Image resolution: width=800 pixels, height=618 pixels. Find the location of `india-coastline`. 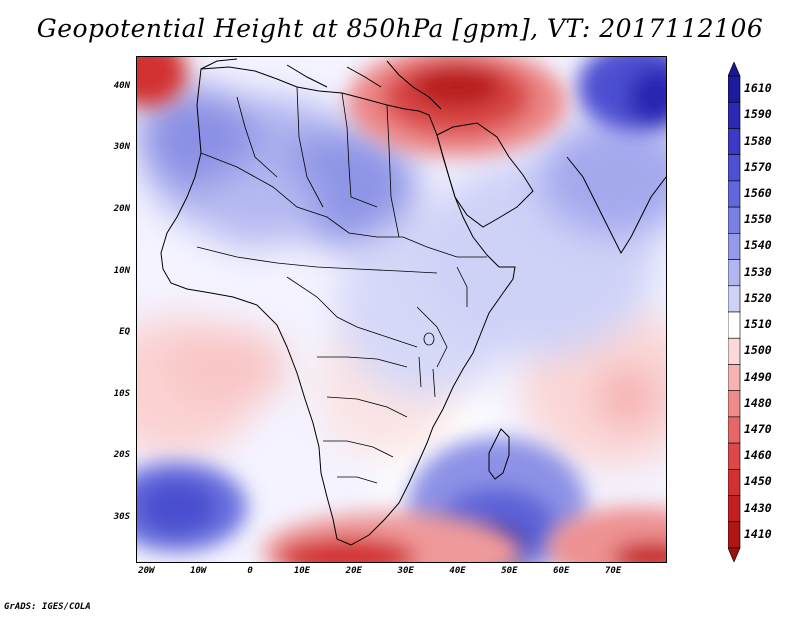

india-coastline is located at coordinates (616, 205).